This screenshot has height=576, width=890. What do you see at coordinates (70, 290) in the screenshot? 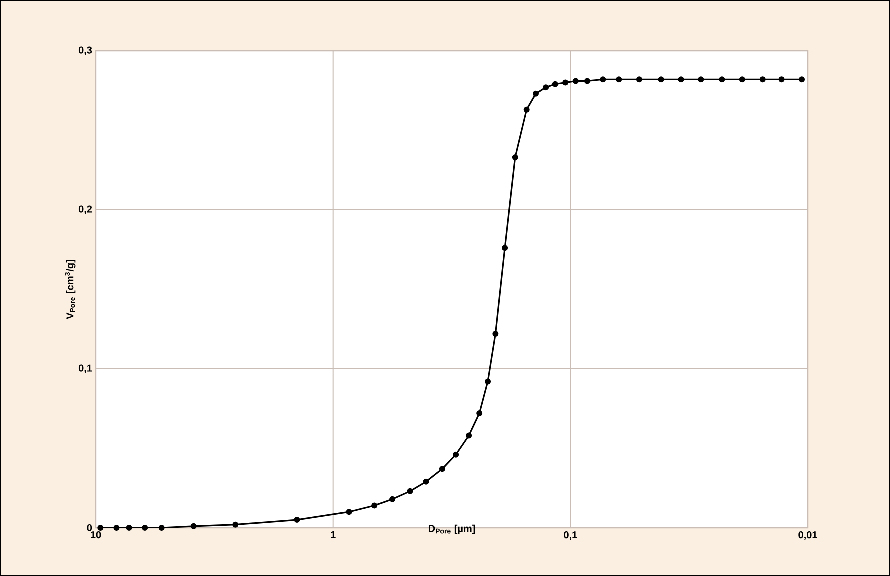
I see `y-axis-title: V$_{Pore}$ [cm$^{3}$/g]` at bounding box center [70, 290].